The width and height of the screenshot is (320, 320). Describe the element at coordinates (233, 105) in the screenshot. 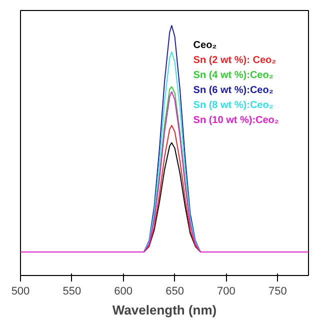

I see `series-label: Sn (8 wt %):Ceo₂` at that location.